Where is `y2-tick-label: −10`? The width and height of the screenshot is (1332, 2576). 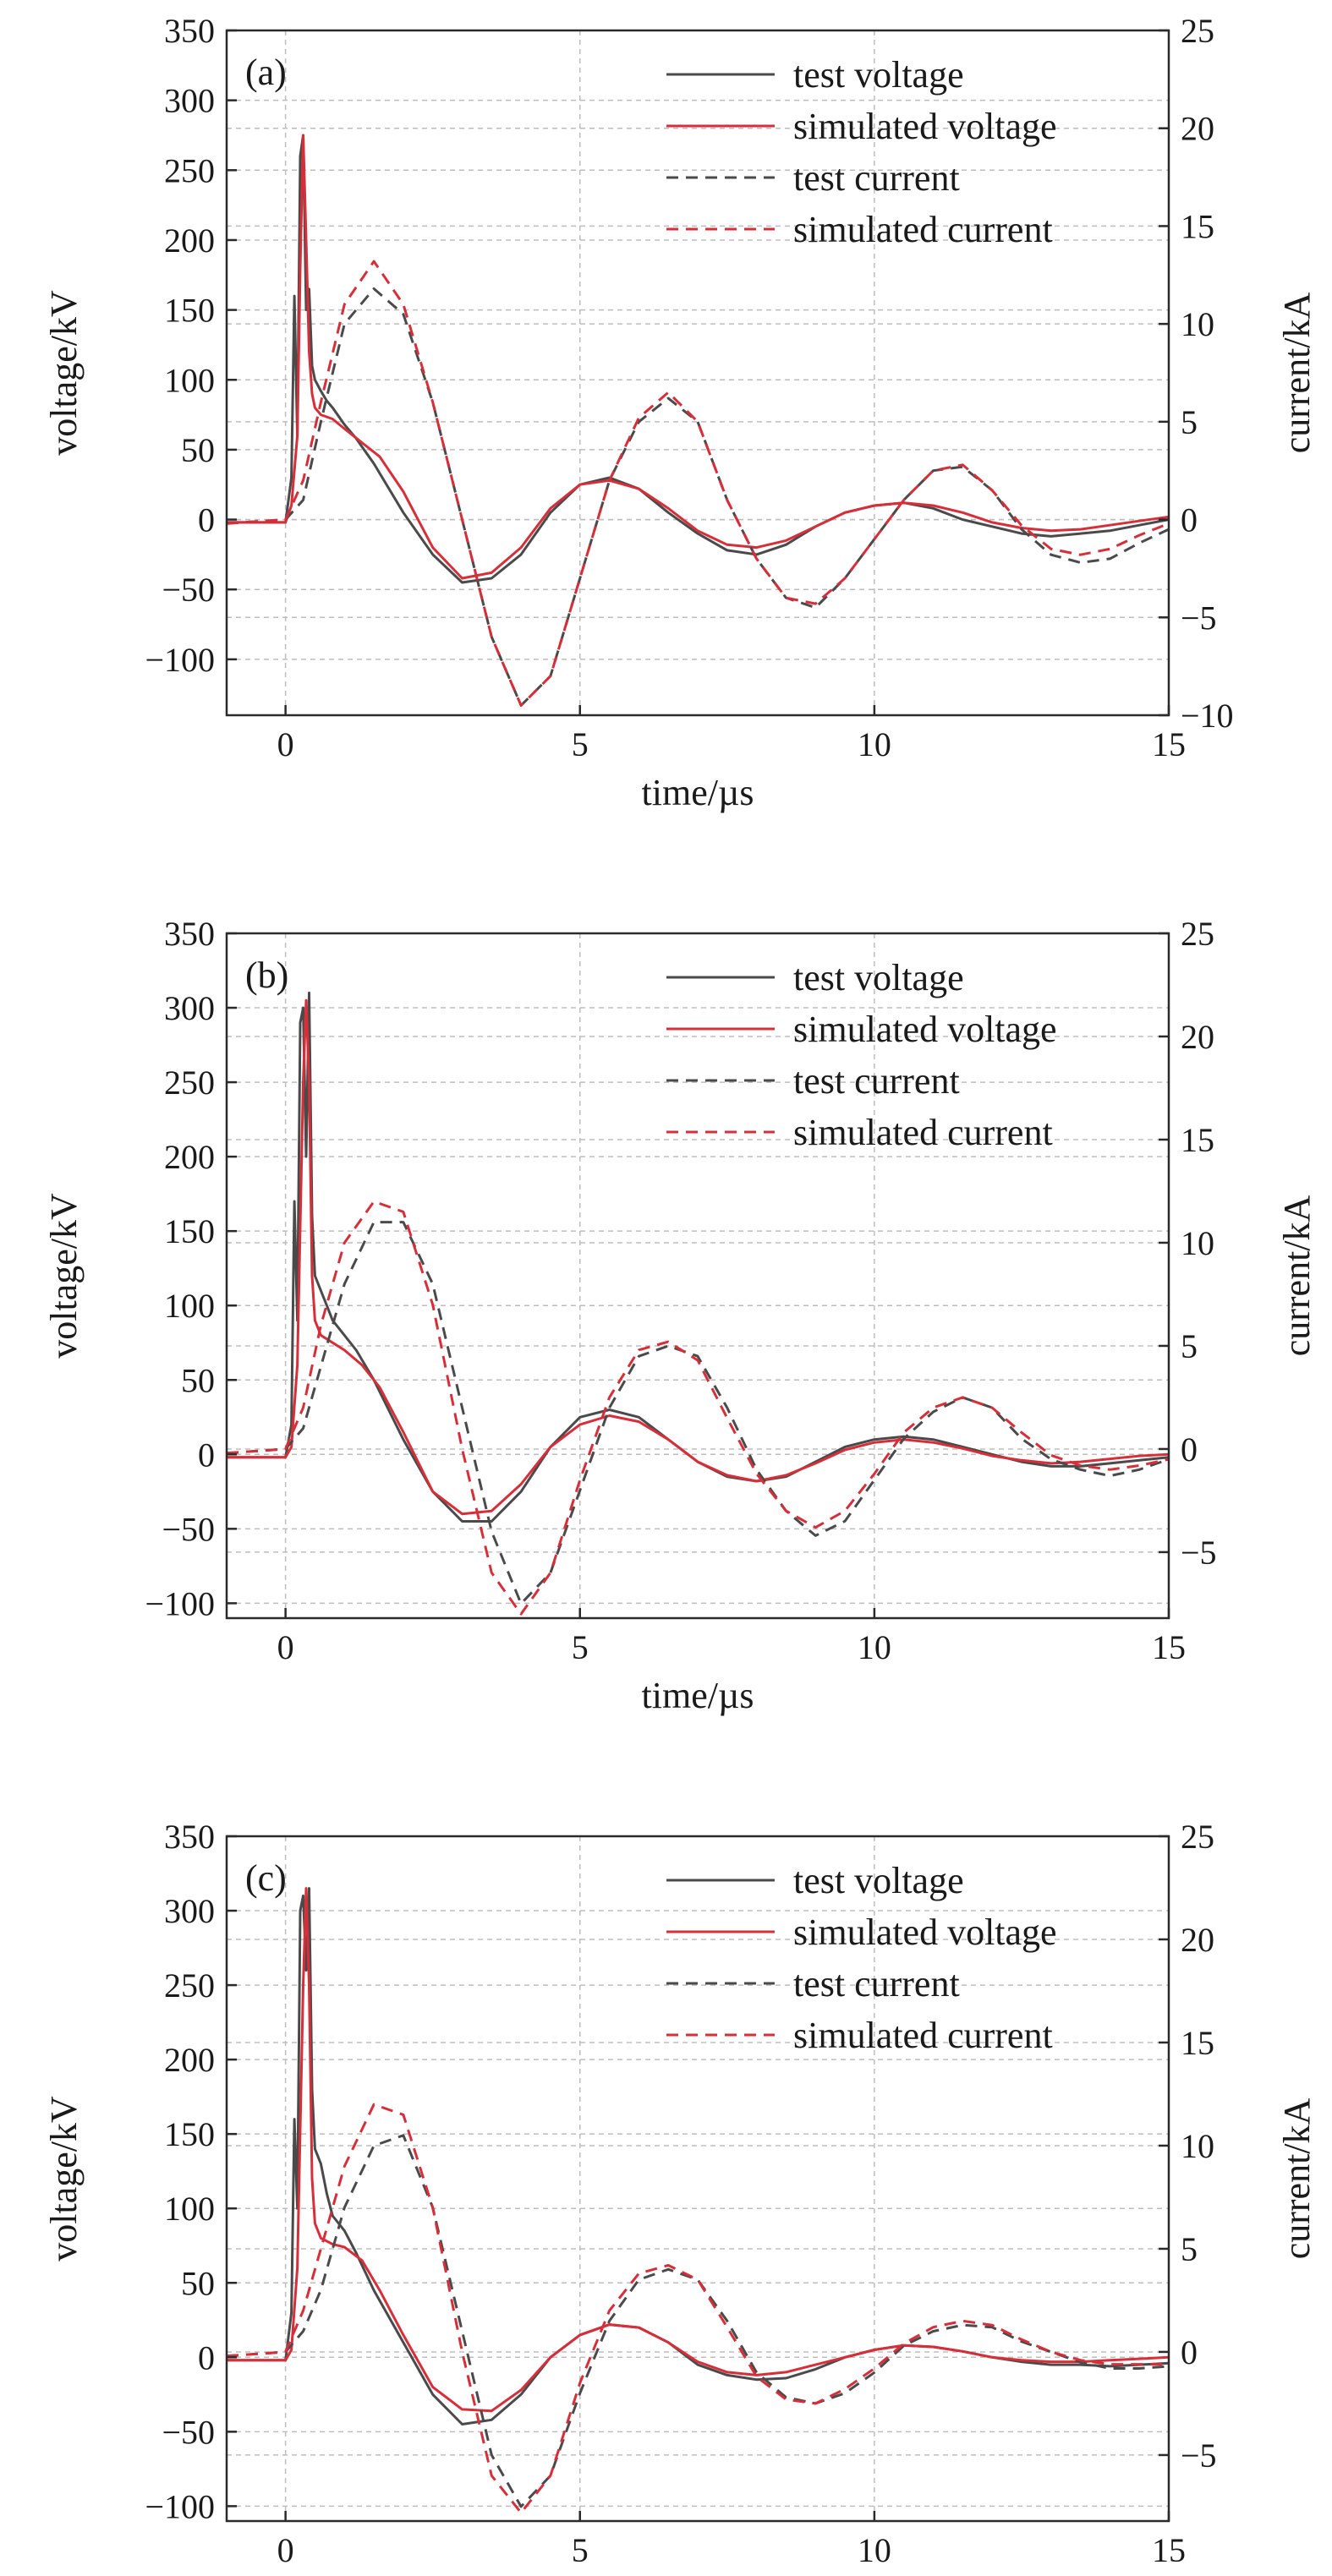 y2-tick-label: −10 is located at coordinates (1208, 716).